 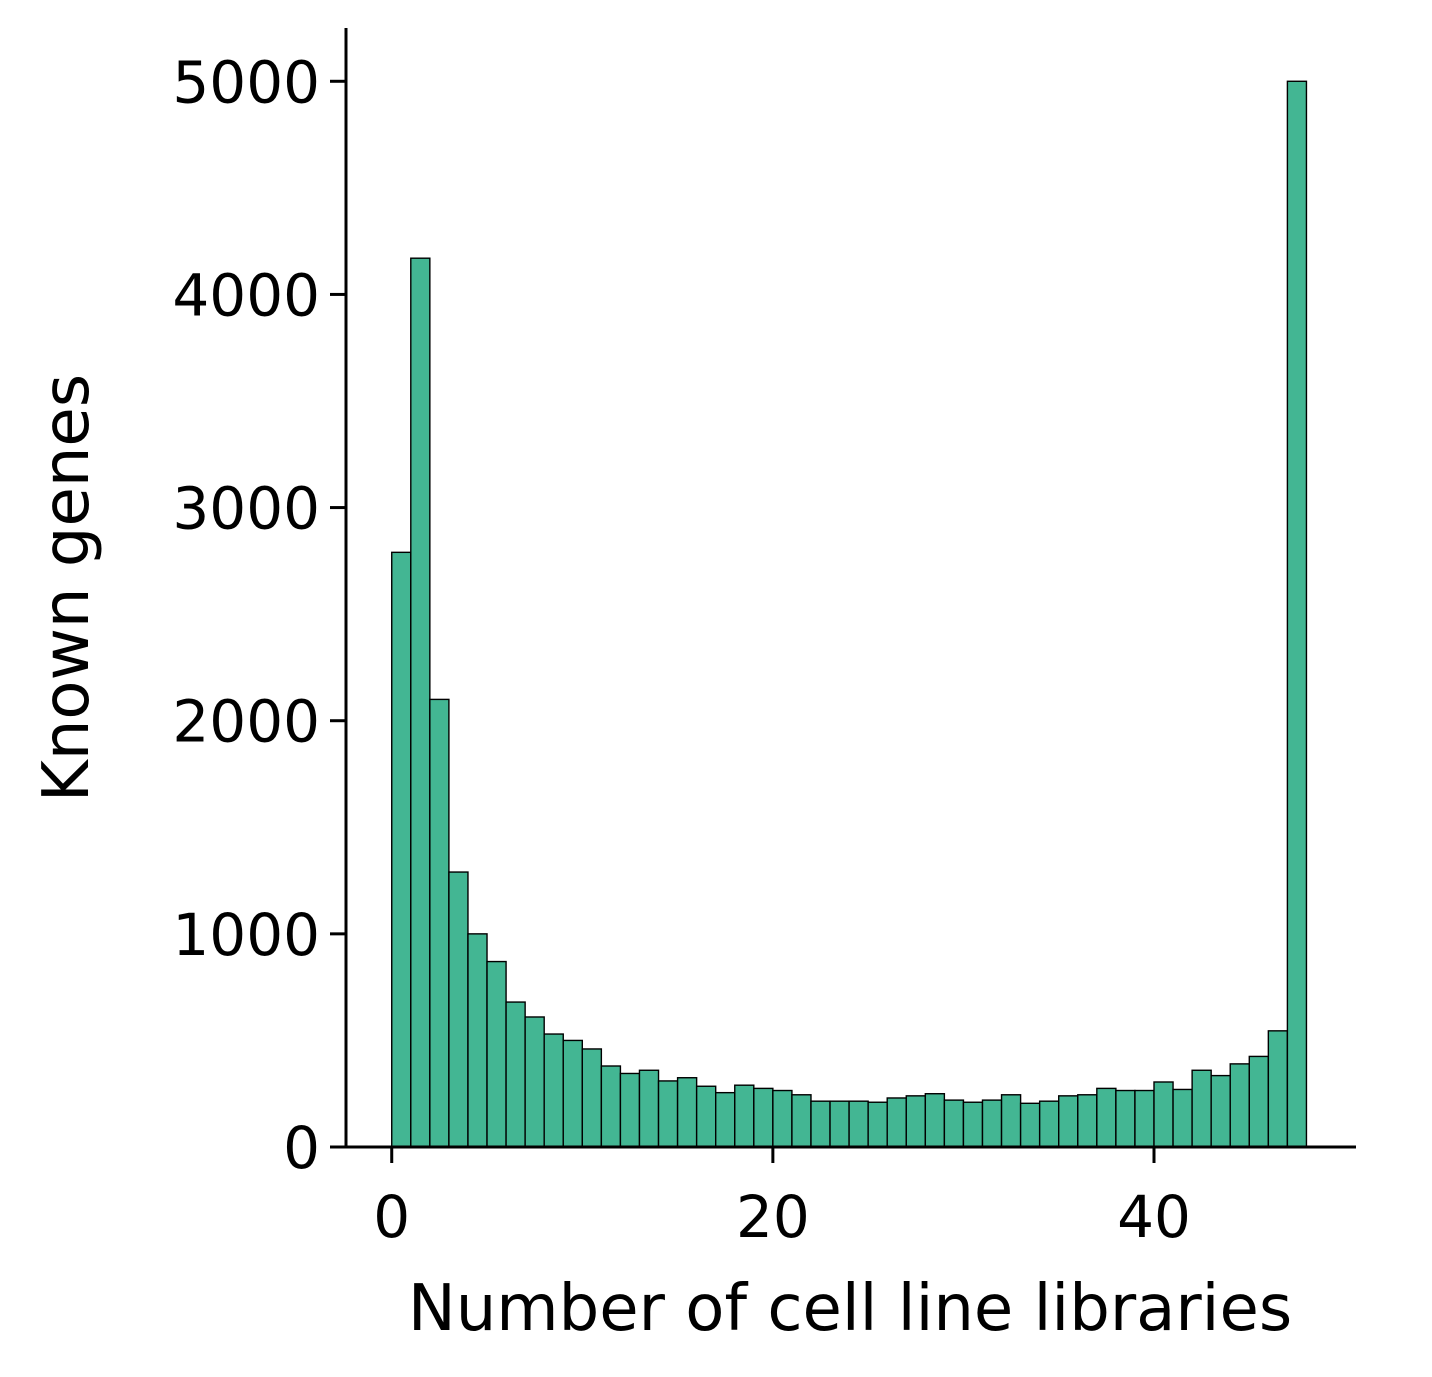 I want to click on y-tick-label: 5000, so click(x=246, y=82).